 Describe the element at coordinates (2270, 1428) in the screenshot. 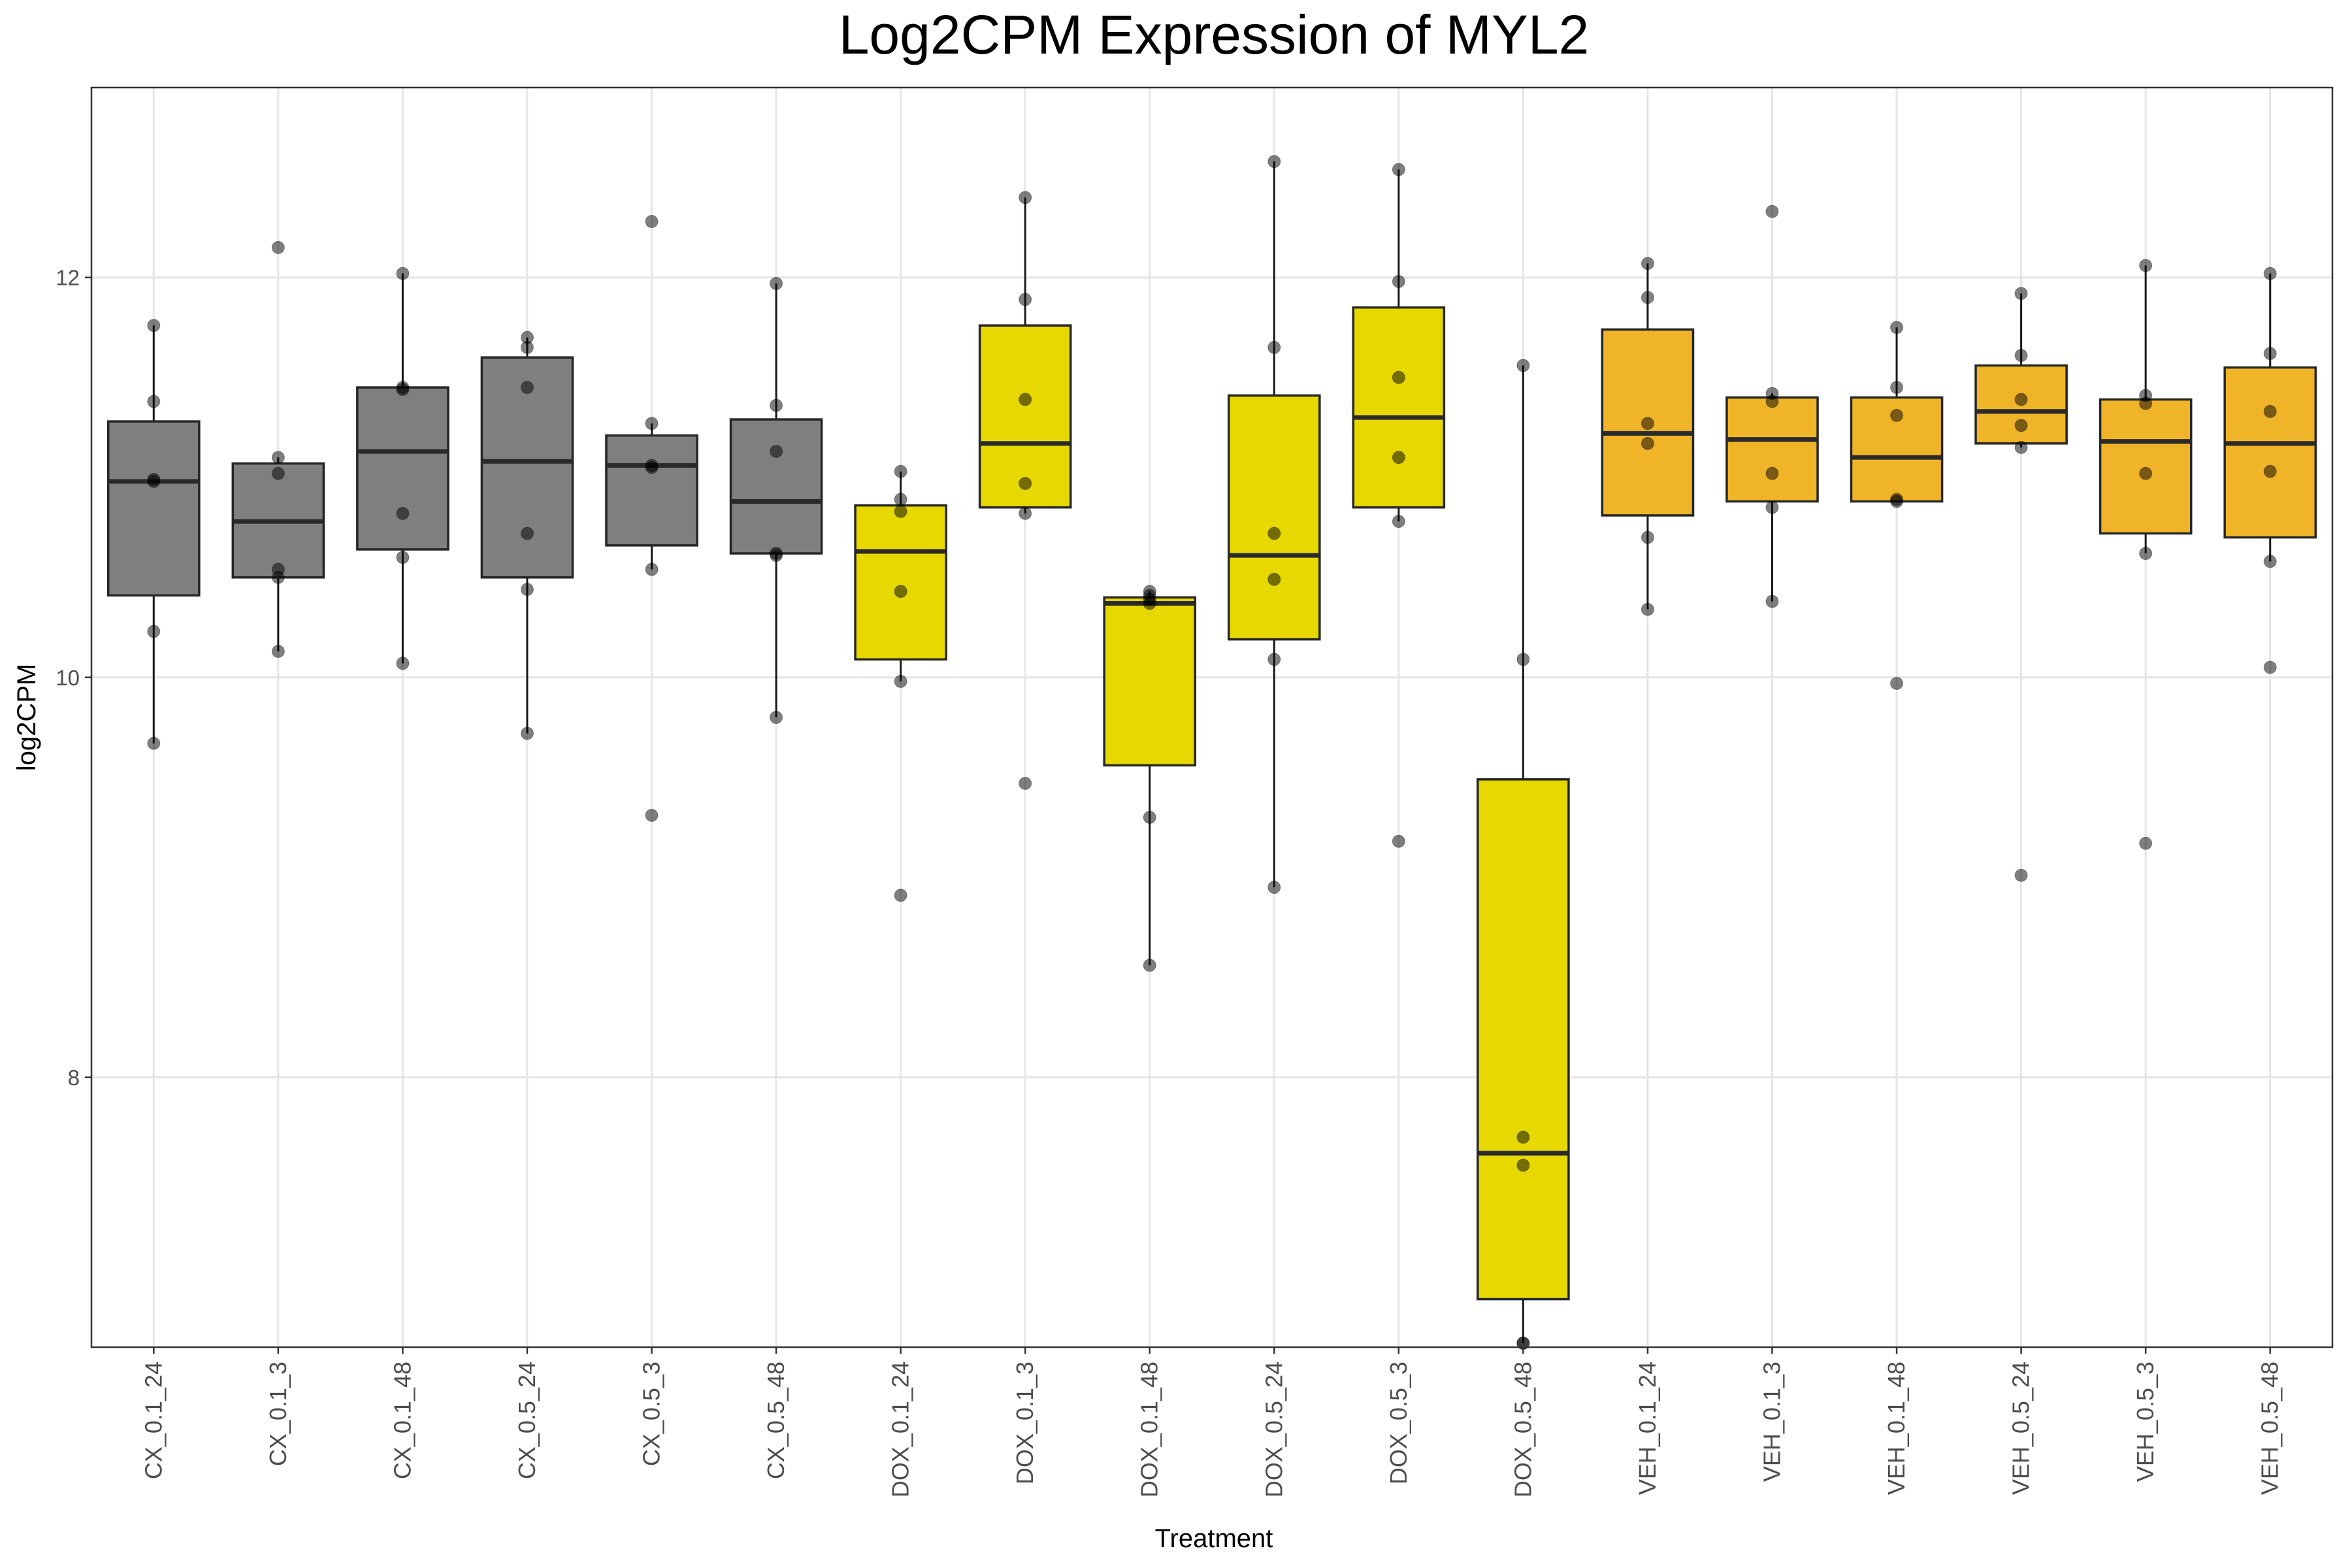

I see `x-tick-label: VEH_0.5_48` at that location.